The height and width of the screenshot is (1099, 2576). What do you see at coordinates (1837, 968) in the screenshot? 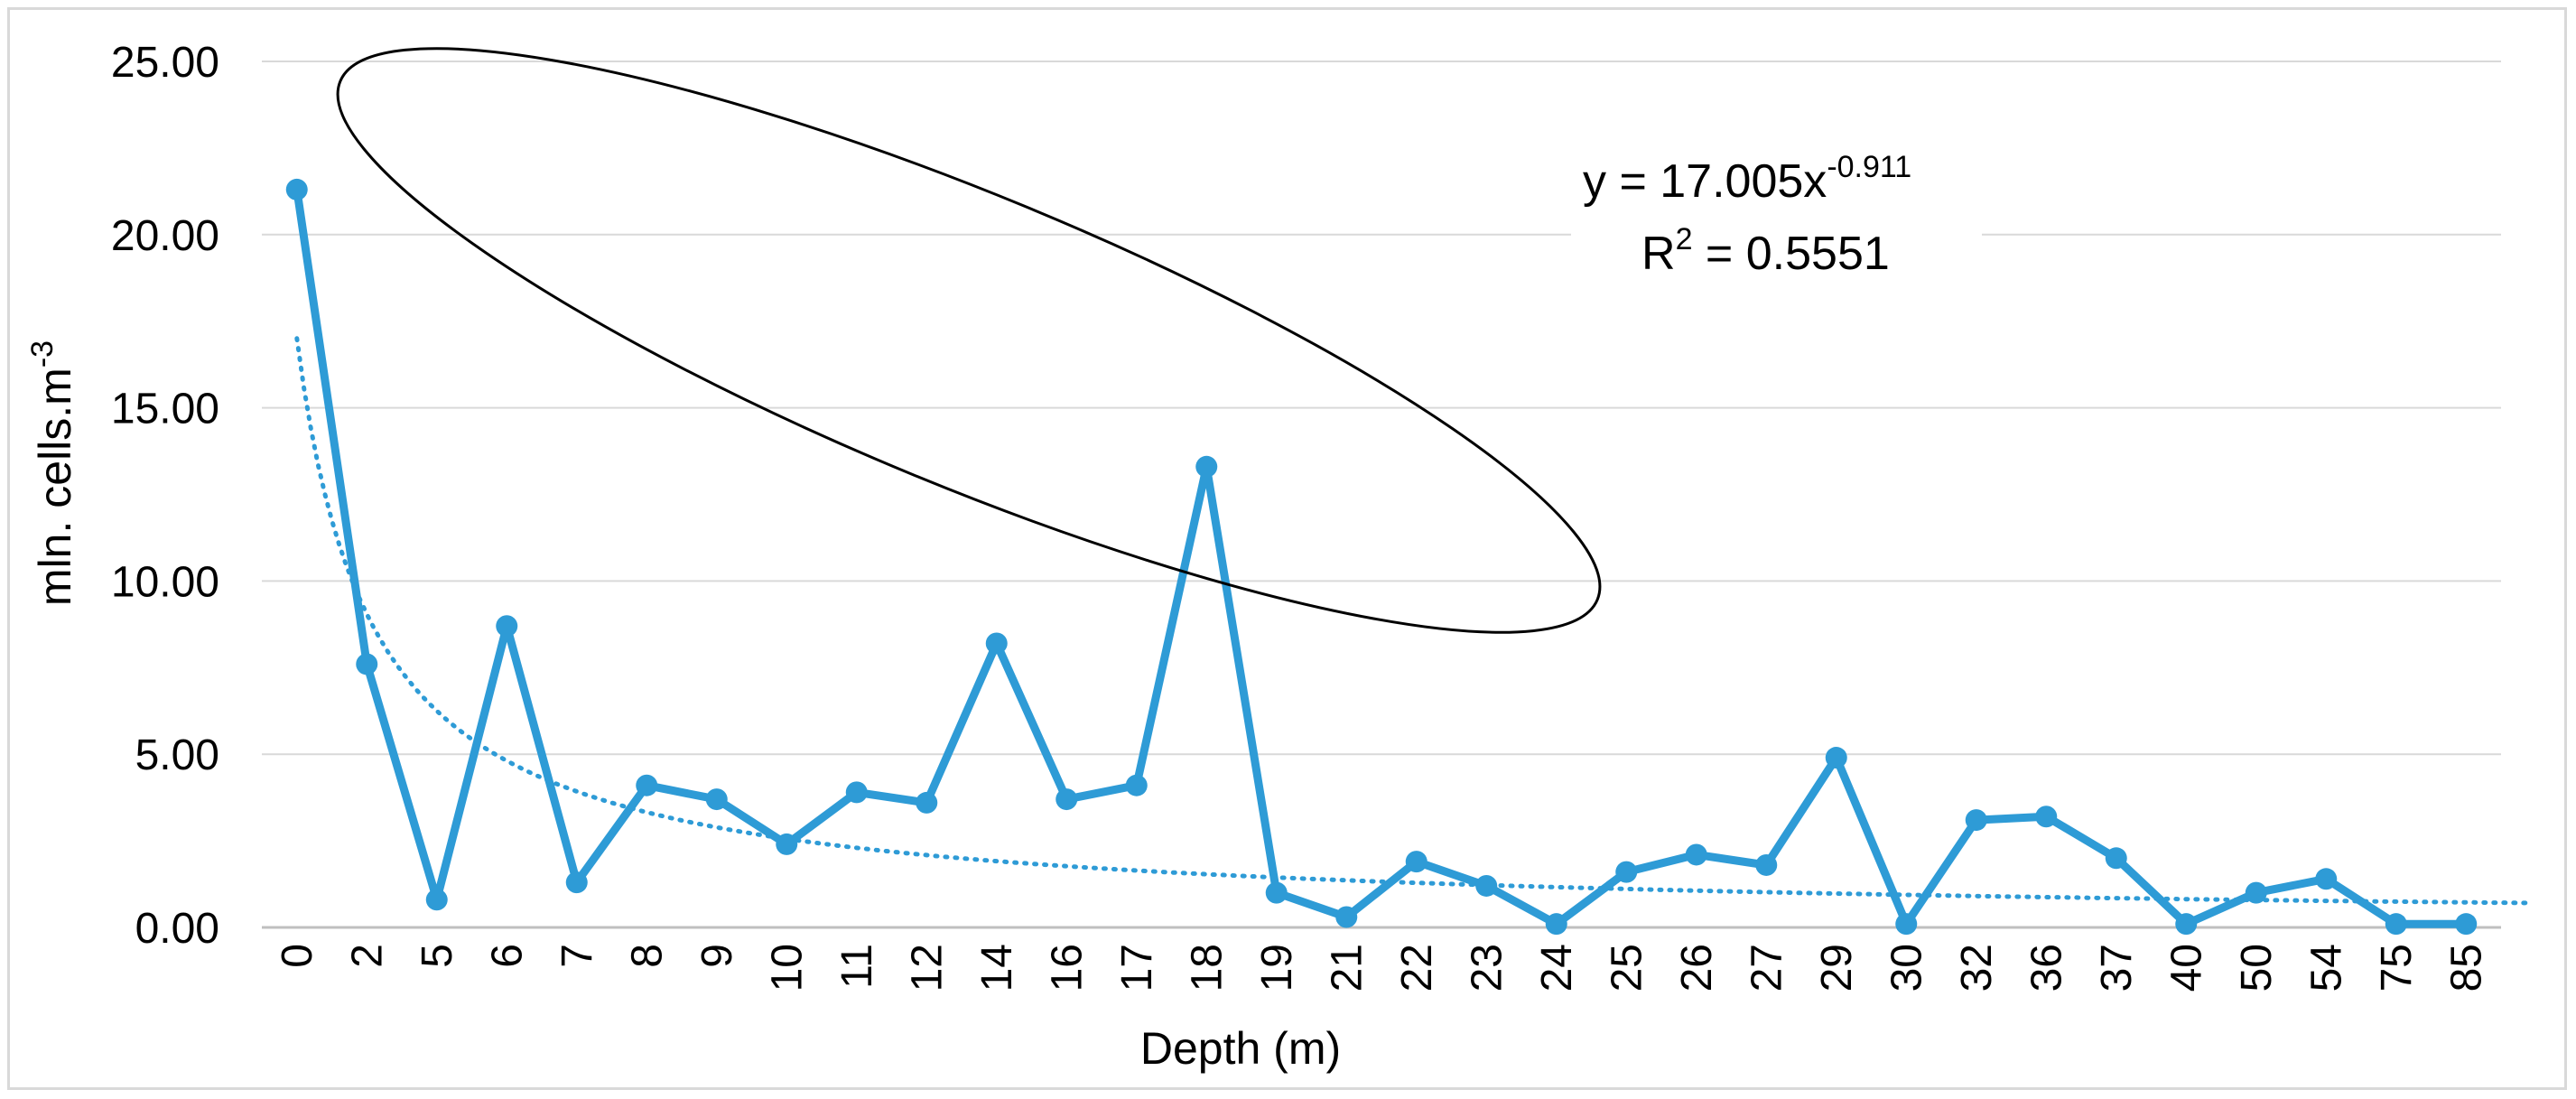
I see `x-tick-label: 29` at bounding box center [1837, 968].